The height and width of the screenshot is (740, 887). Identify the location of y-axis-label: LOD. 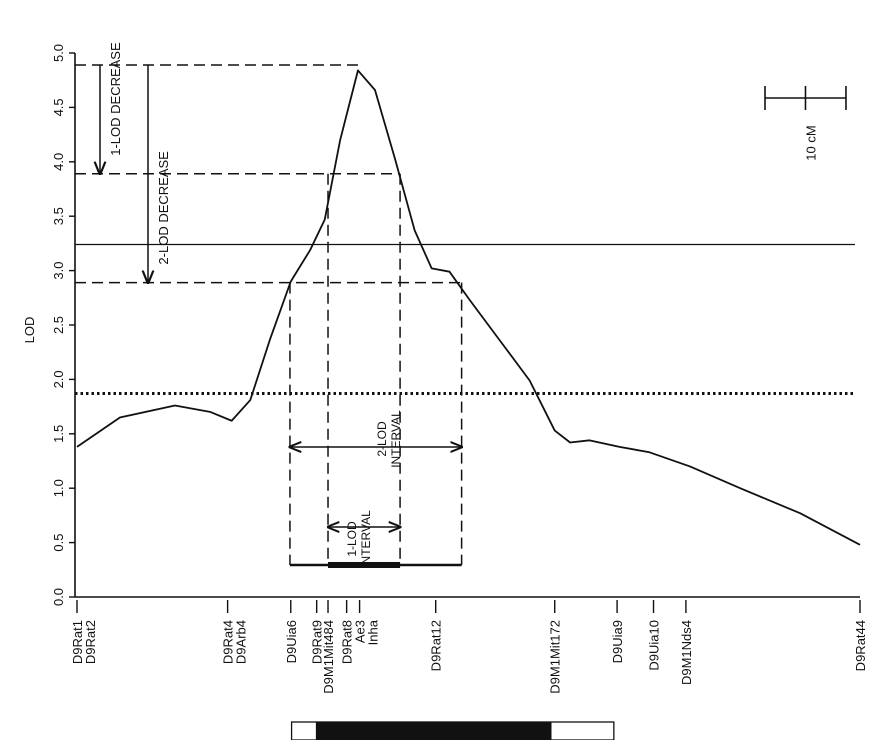
(29, 330).